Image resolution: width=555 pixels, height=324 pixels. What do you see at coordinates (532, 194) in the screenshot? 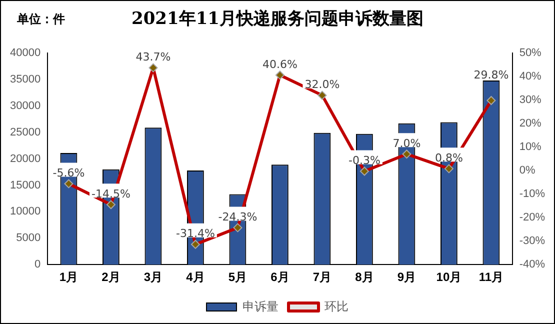
I see `y2-tick-label: -10%` at bounding box center [532, 194].